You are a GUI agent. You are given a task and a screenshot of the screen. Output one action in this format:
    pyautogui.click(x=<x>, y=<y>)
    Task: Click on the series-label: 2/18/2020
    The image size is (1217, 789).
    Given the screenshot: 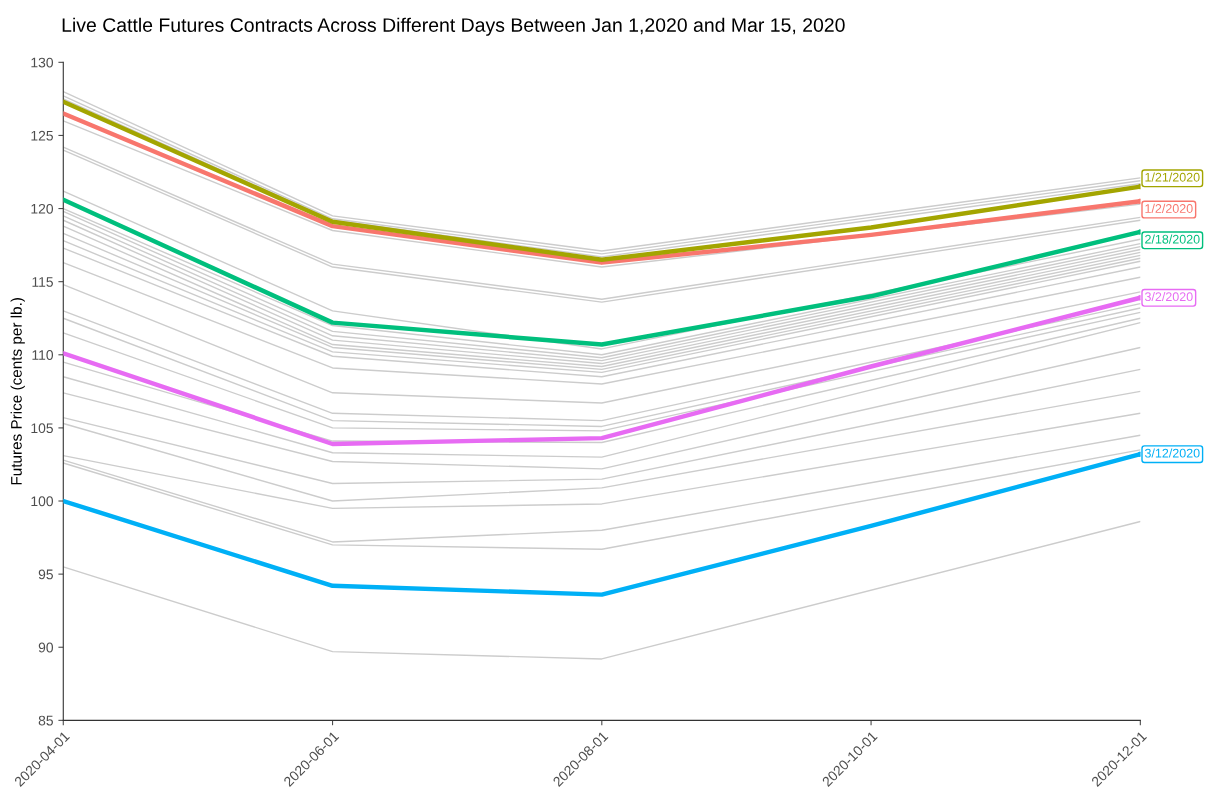 What is the action you would take?
    pyautogui.click(x=1172, y=239)
    